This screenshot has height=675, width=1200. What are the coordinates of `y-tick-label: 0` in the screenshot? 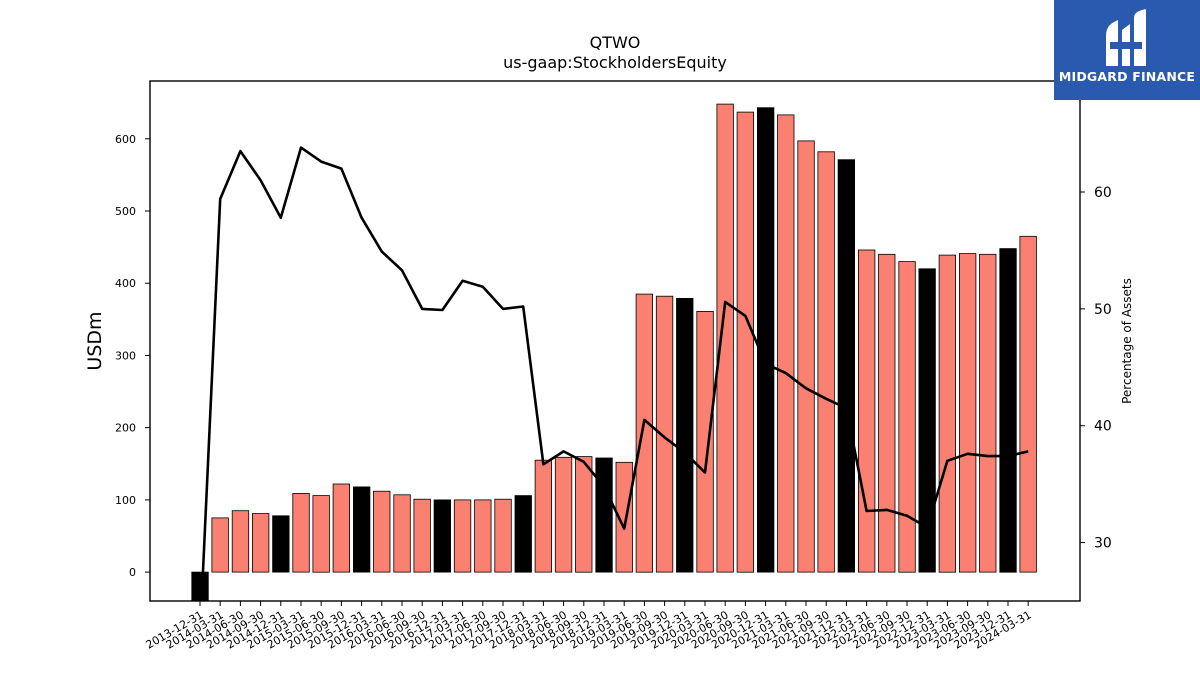 It's located at (132, 572).